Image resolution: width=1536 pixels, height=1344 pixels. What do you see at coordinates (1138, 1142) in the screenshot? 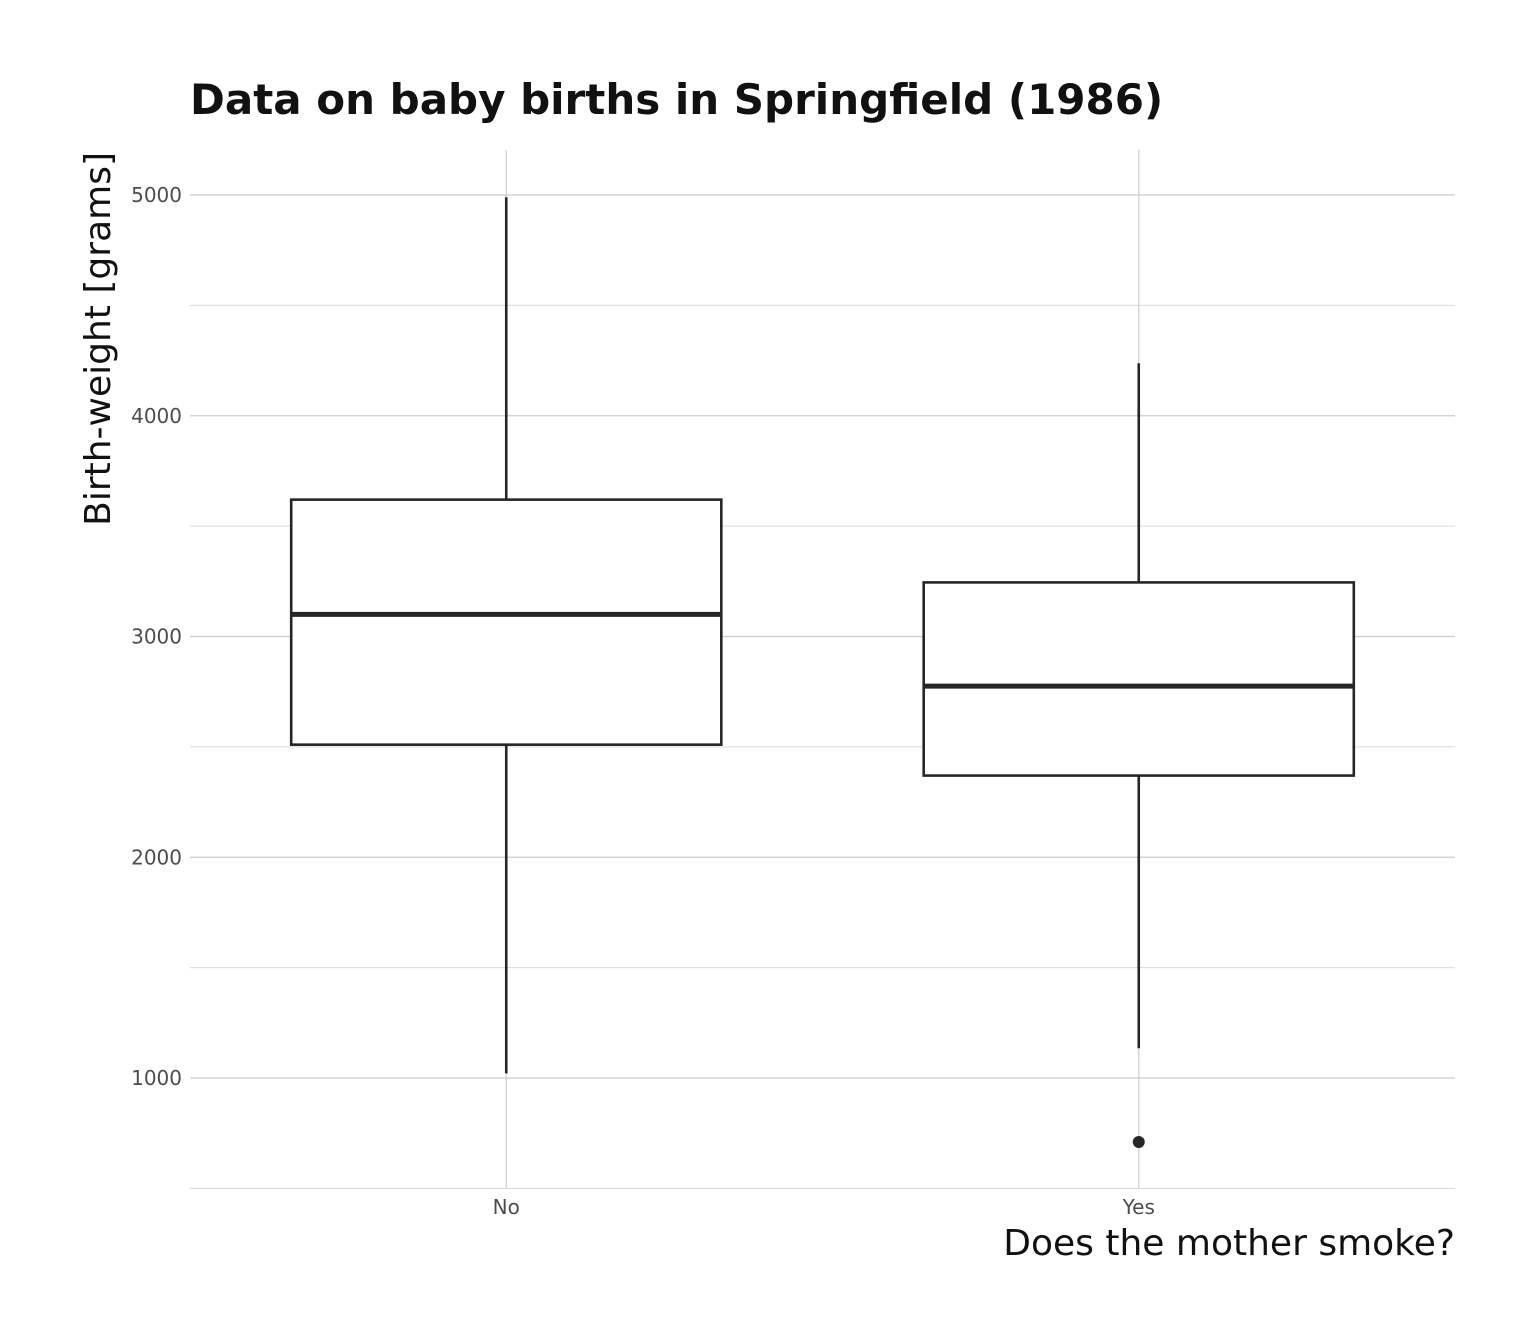
I see `outlier-point` at bounding box center [1138, 1142].